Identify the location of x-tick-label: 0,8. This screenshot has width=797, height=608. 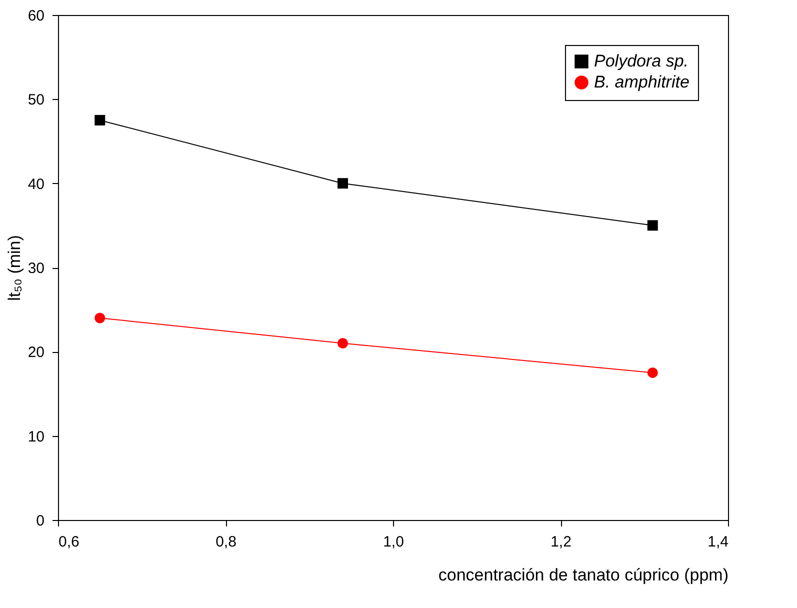
(226, 542).